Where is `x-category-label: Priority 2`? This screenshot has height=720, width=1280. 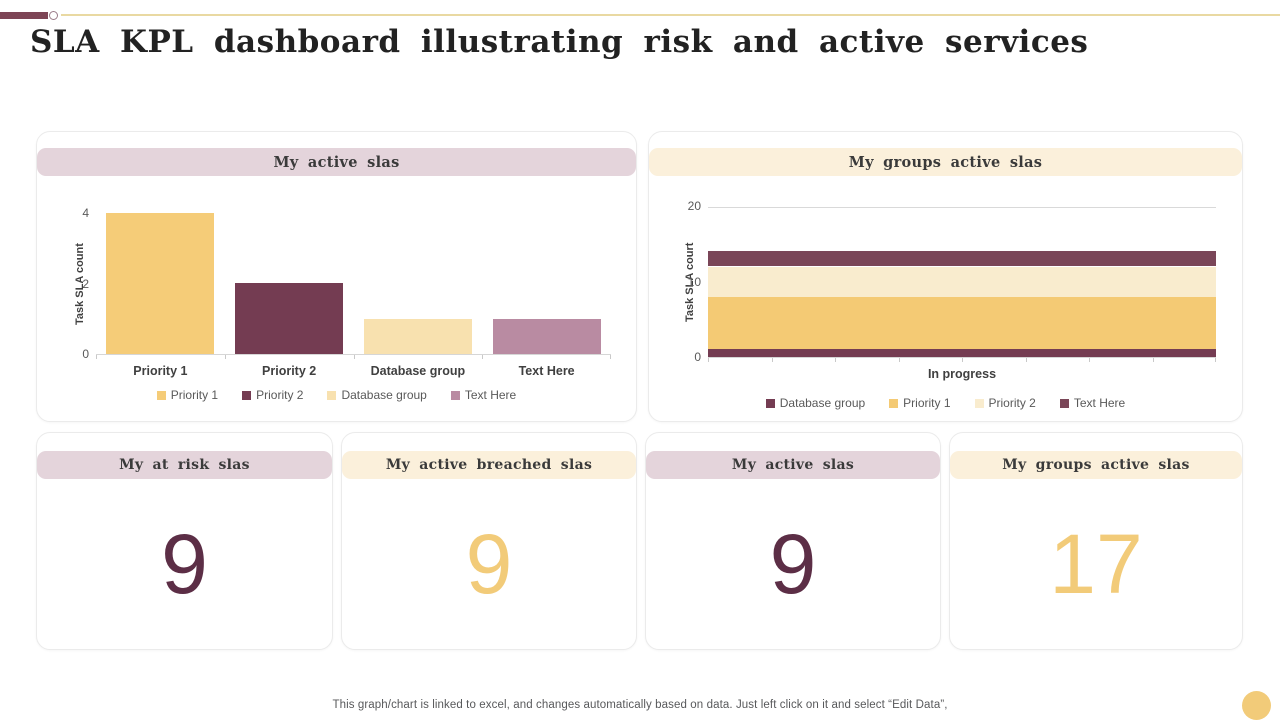 x-category-label: Priority 2 is located at coordinates (289, 371).